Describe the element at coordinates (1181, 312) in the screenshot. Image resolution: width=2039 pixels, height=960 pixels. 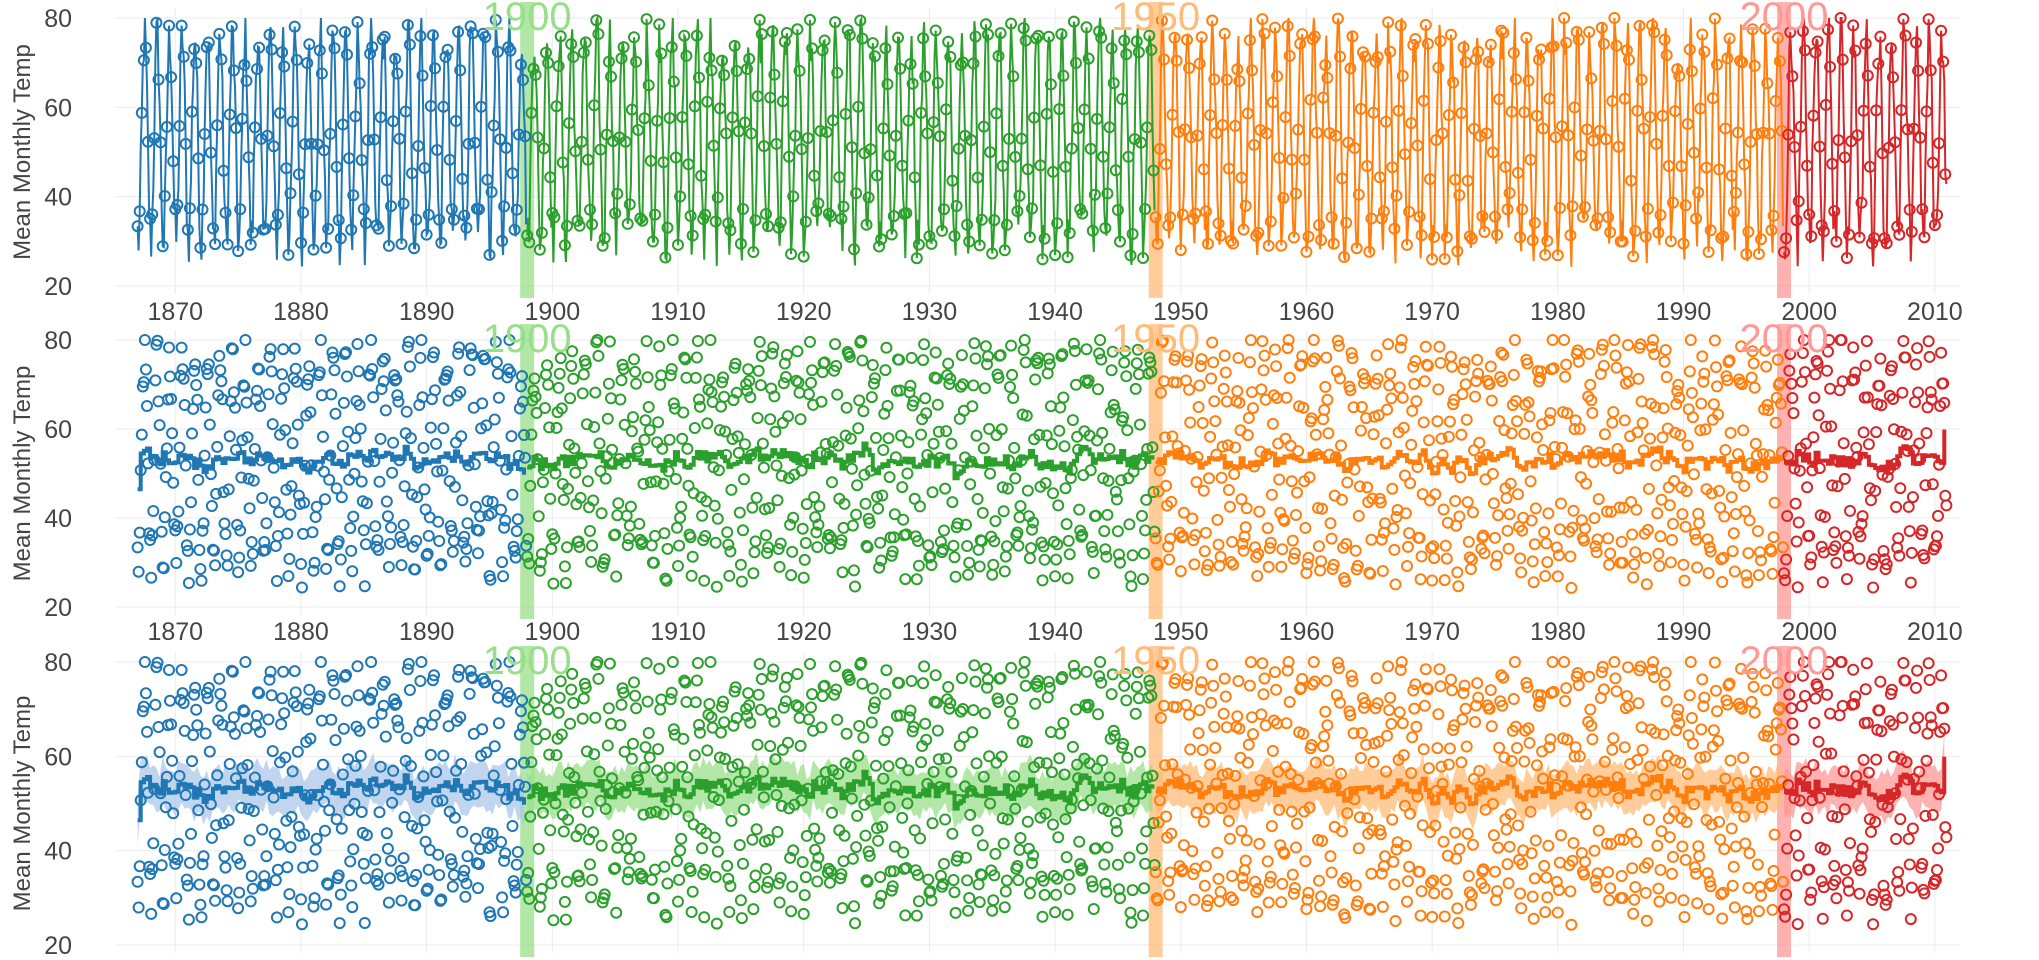
I see `x-tick-label: 1950` at that location.